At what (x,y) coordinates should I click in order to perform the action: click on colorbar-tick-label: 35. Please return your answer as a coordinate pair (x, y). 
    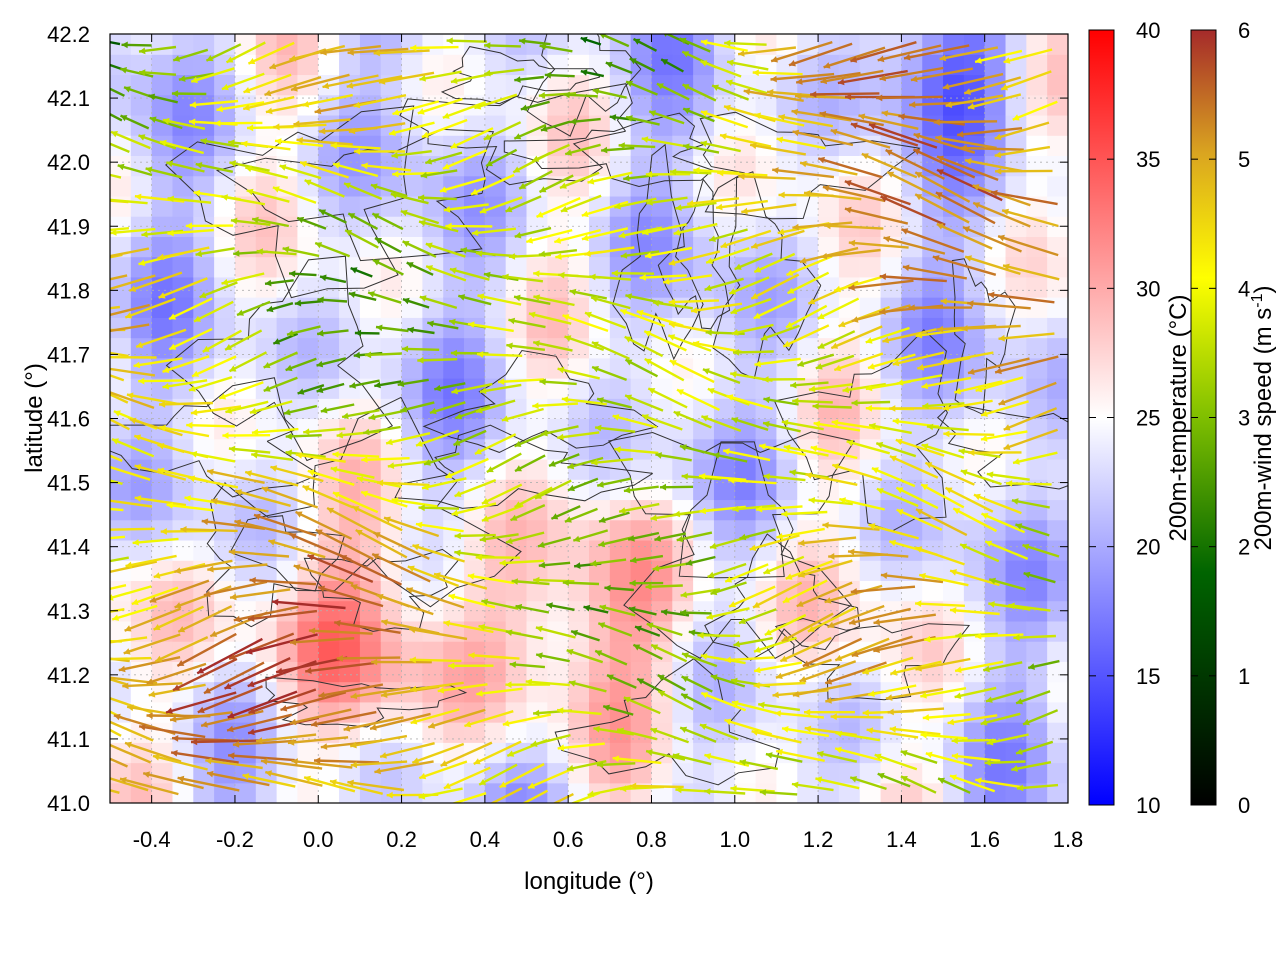
    Looking at the image, I should click on (1148, 159).